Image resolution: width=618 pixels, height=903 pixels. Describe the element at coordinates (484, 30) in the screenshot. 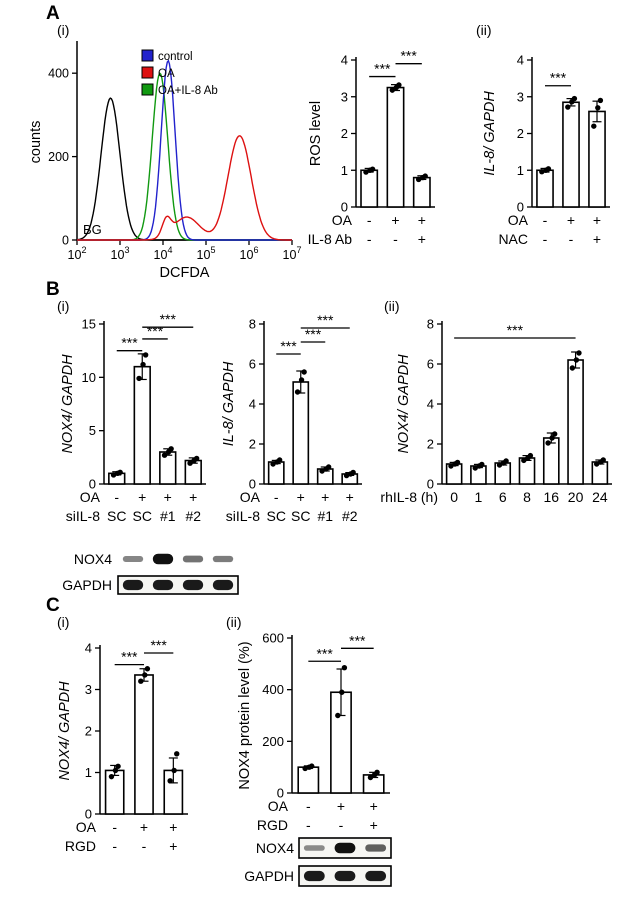

I see `panel-a-sub-ii-label: (ii)` at that location.